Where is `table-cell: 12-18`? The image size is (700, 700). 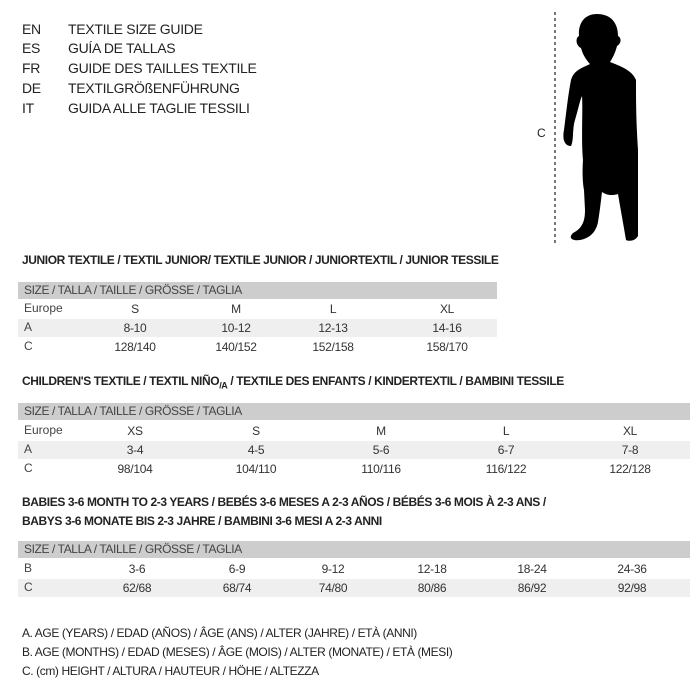 table-cell: 12-18 is located at coordinates (432, 569).